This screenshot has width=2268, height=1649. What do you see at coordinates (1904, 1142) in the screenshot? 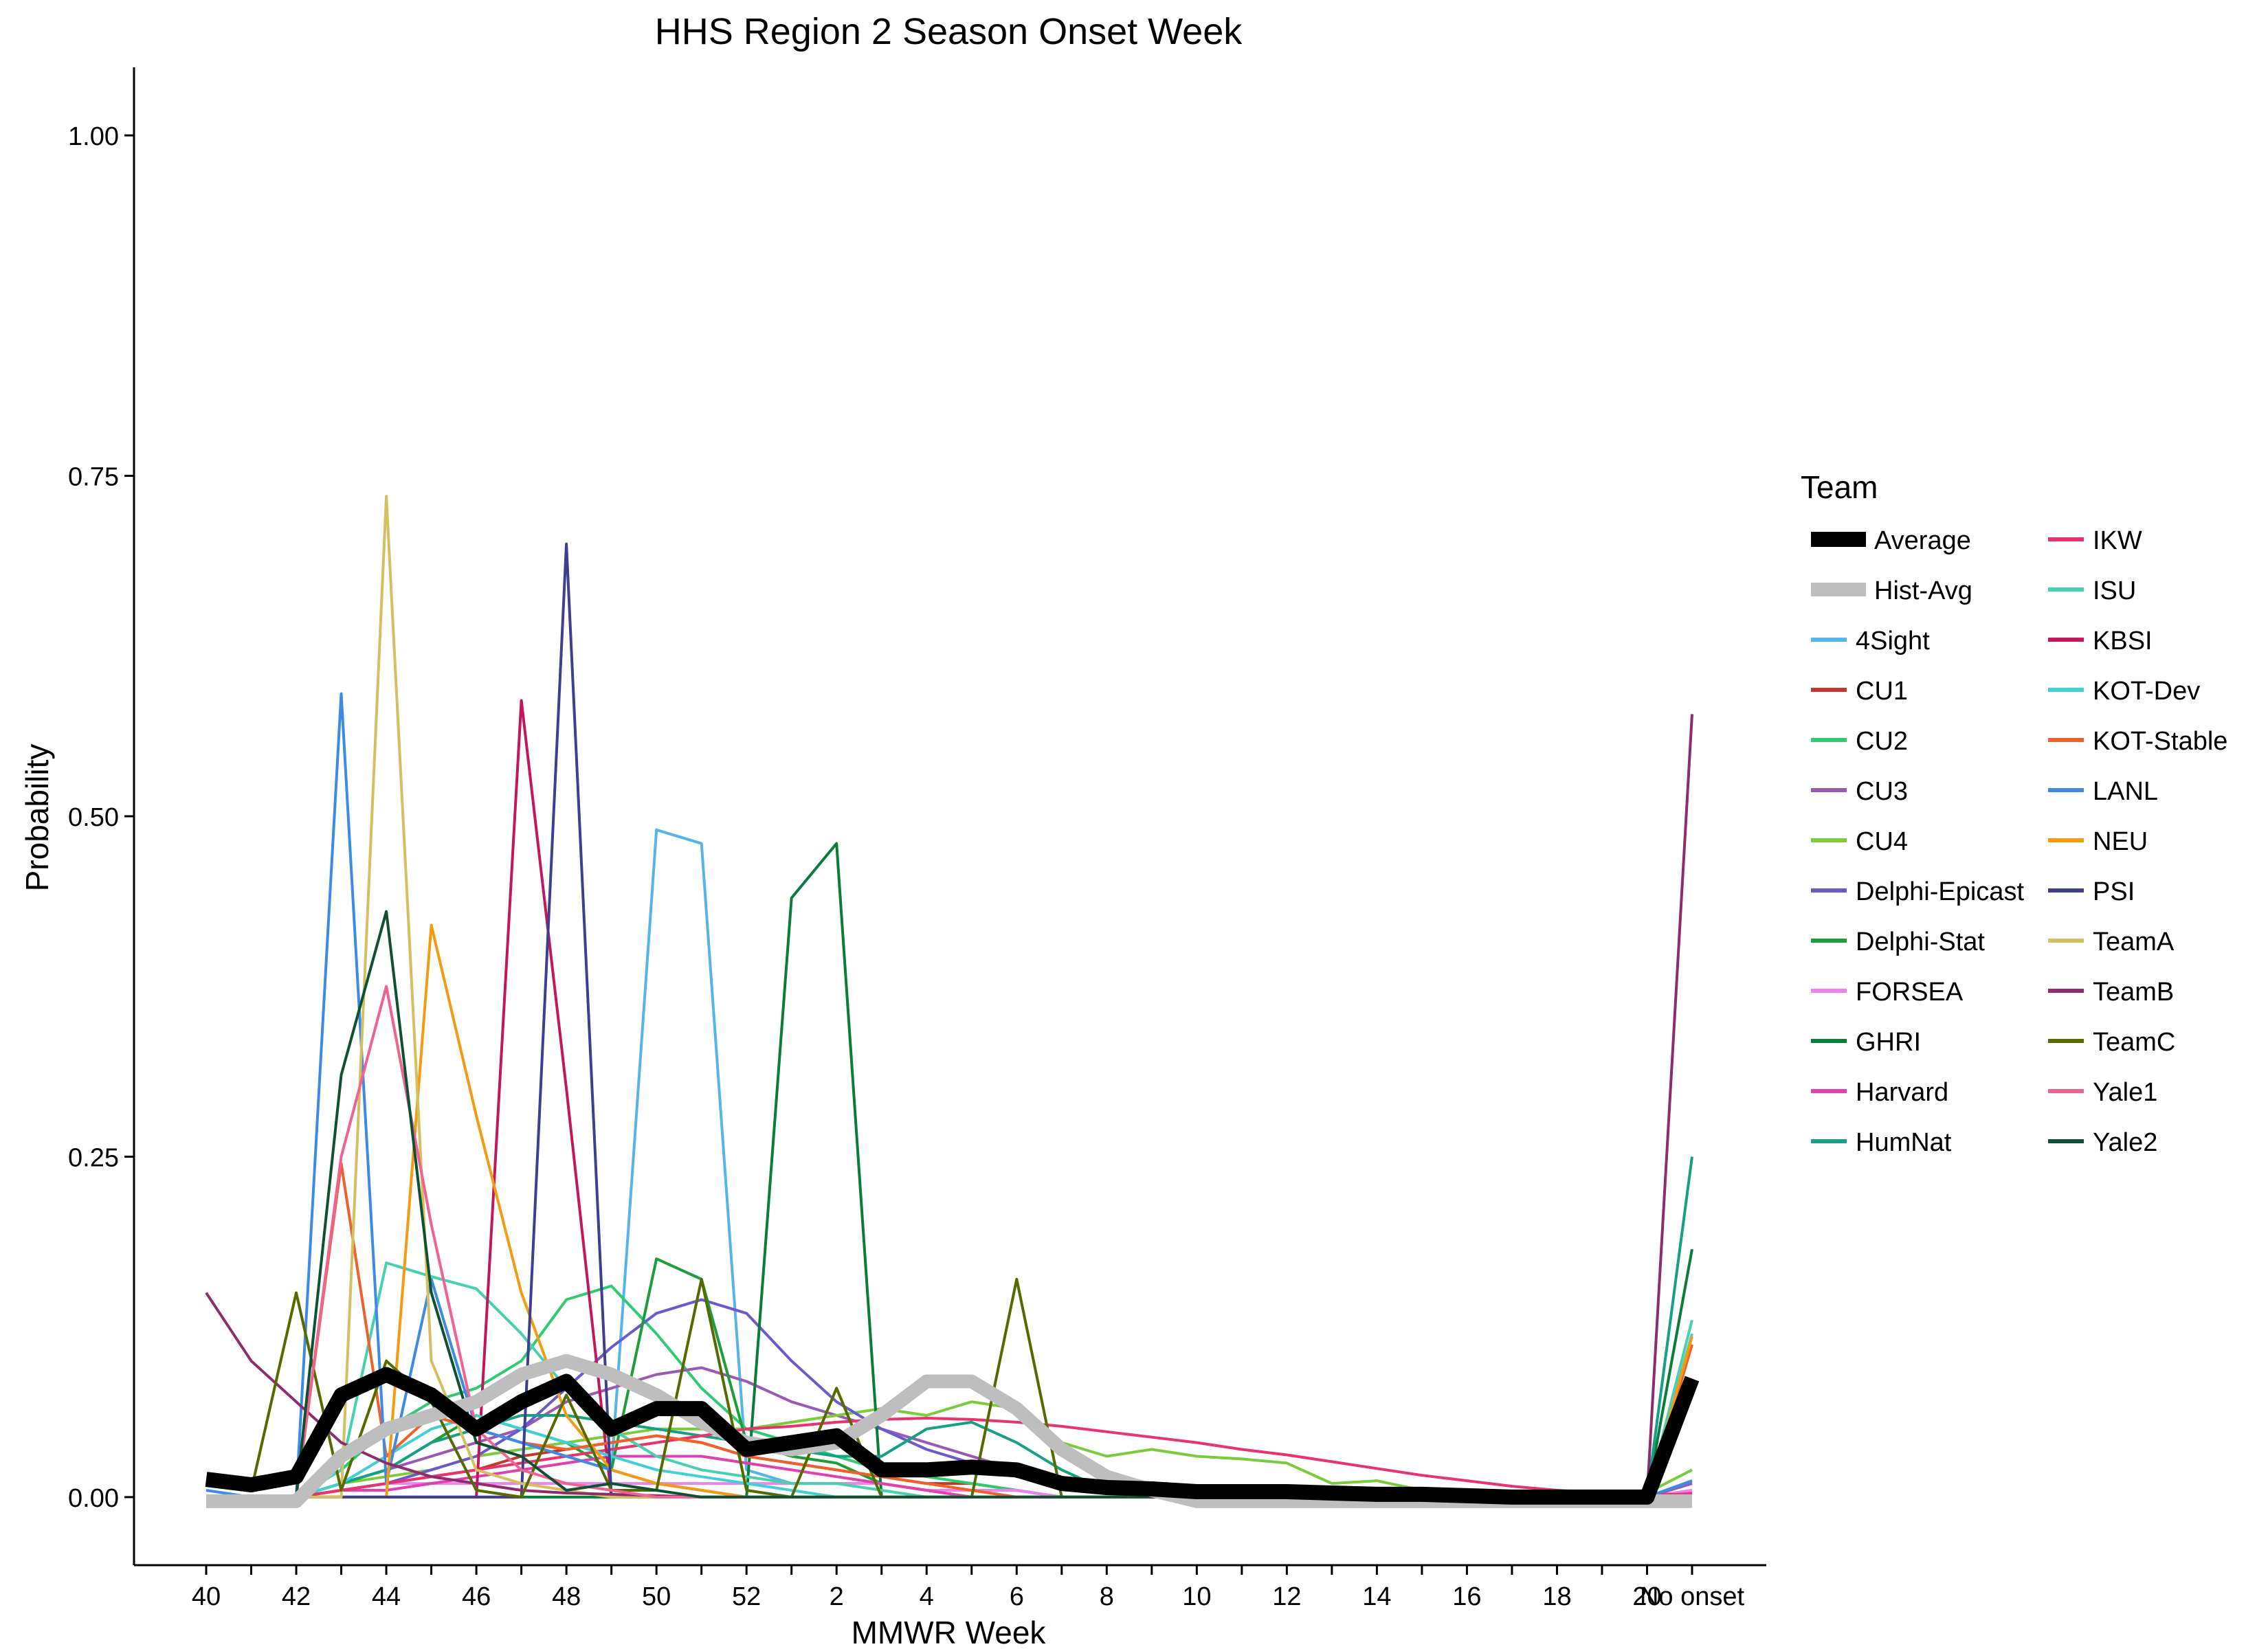
I see `legend-label: HumNat` at bounding box center [1904, 1142].